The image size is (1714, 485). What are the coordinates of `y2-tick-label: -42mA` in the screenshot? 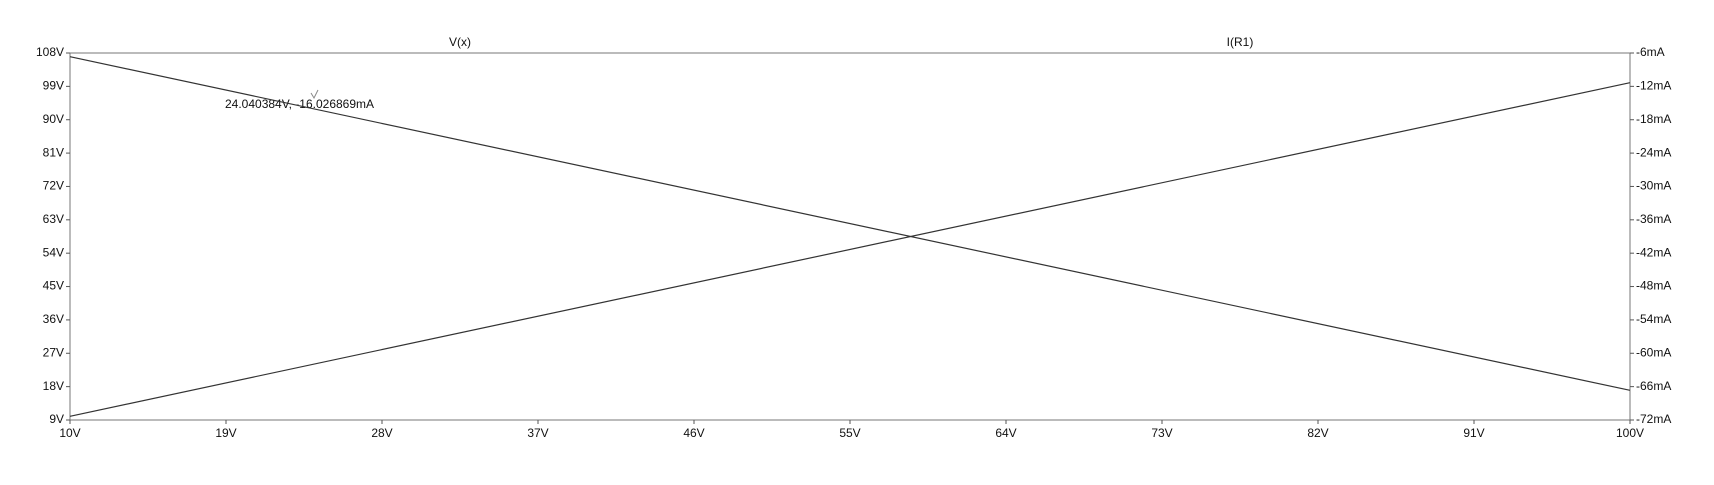 It's located at (1653, 252).